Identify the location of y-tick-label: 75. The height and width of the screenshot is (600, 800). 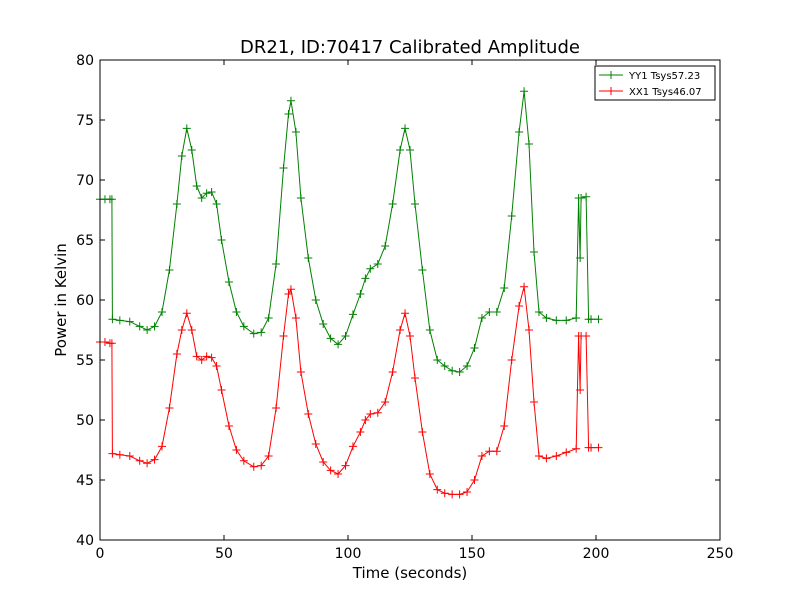
(85, 121).